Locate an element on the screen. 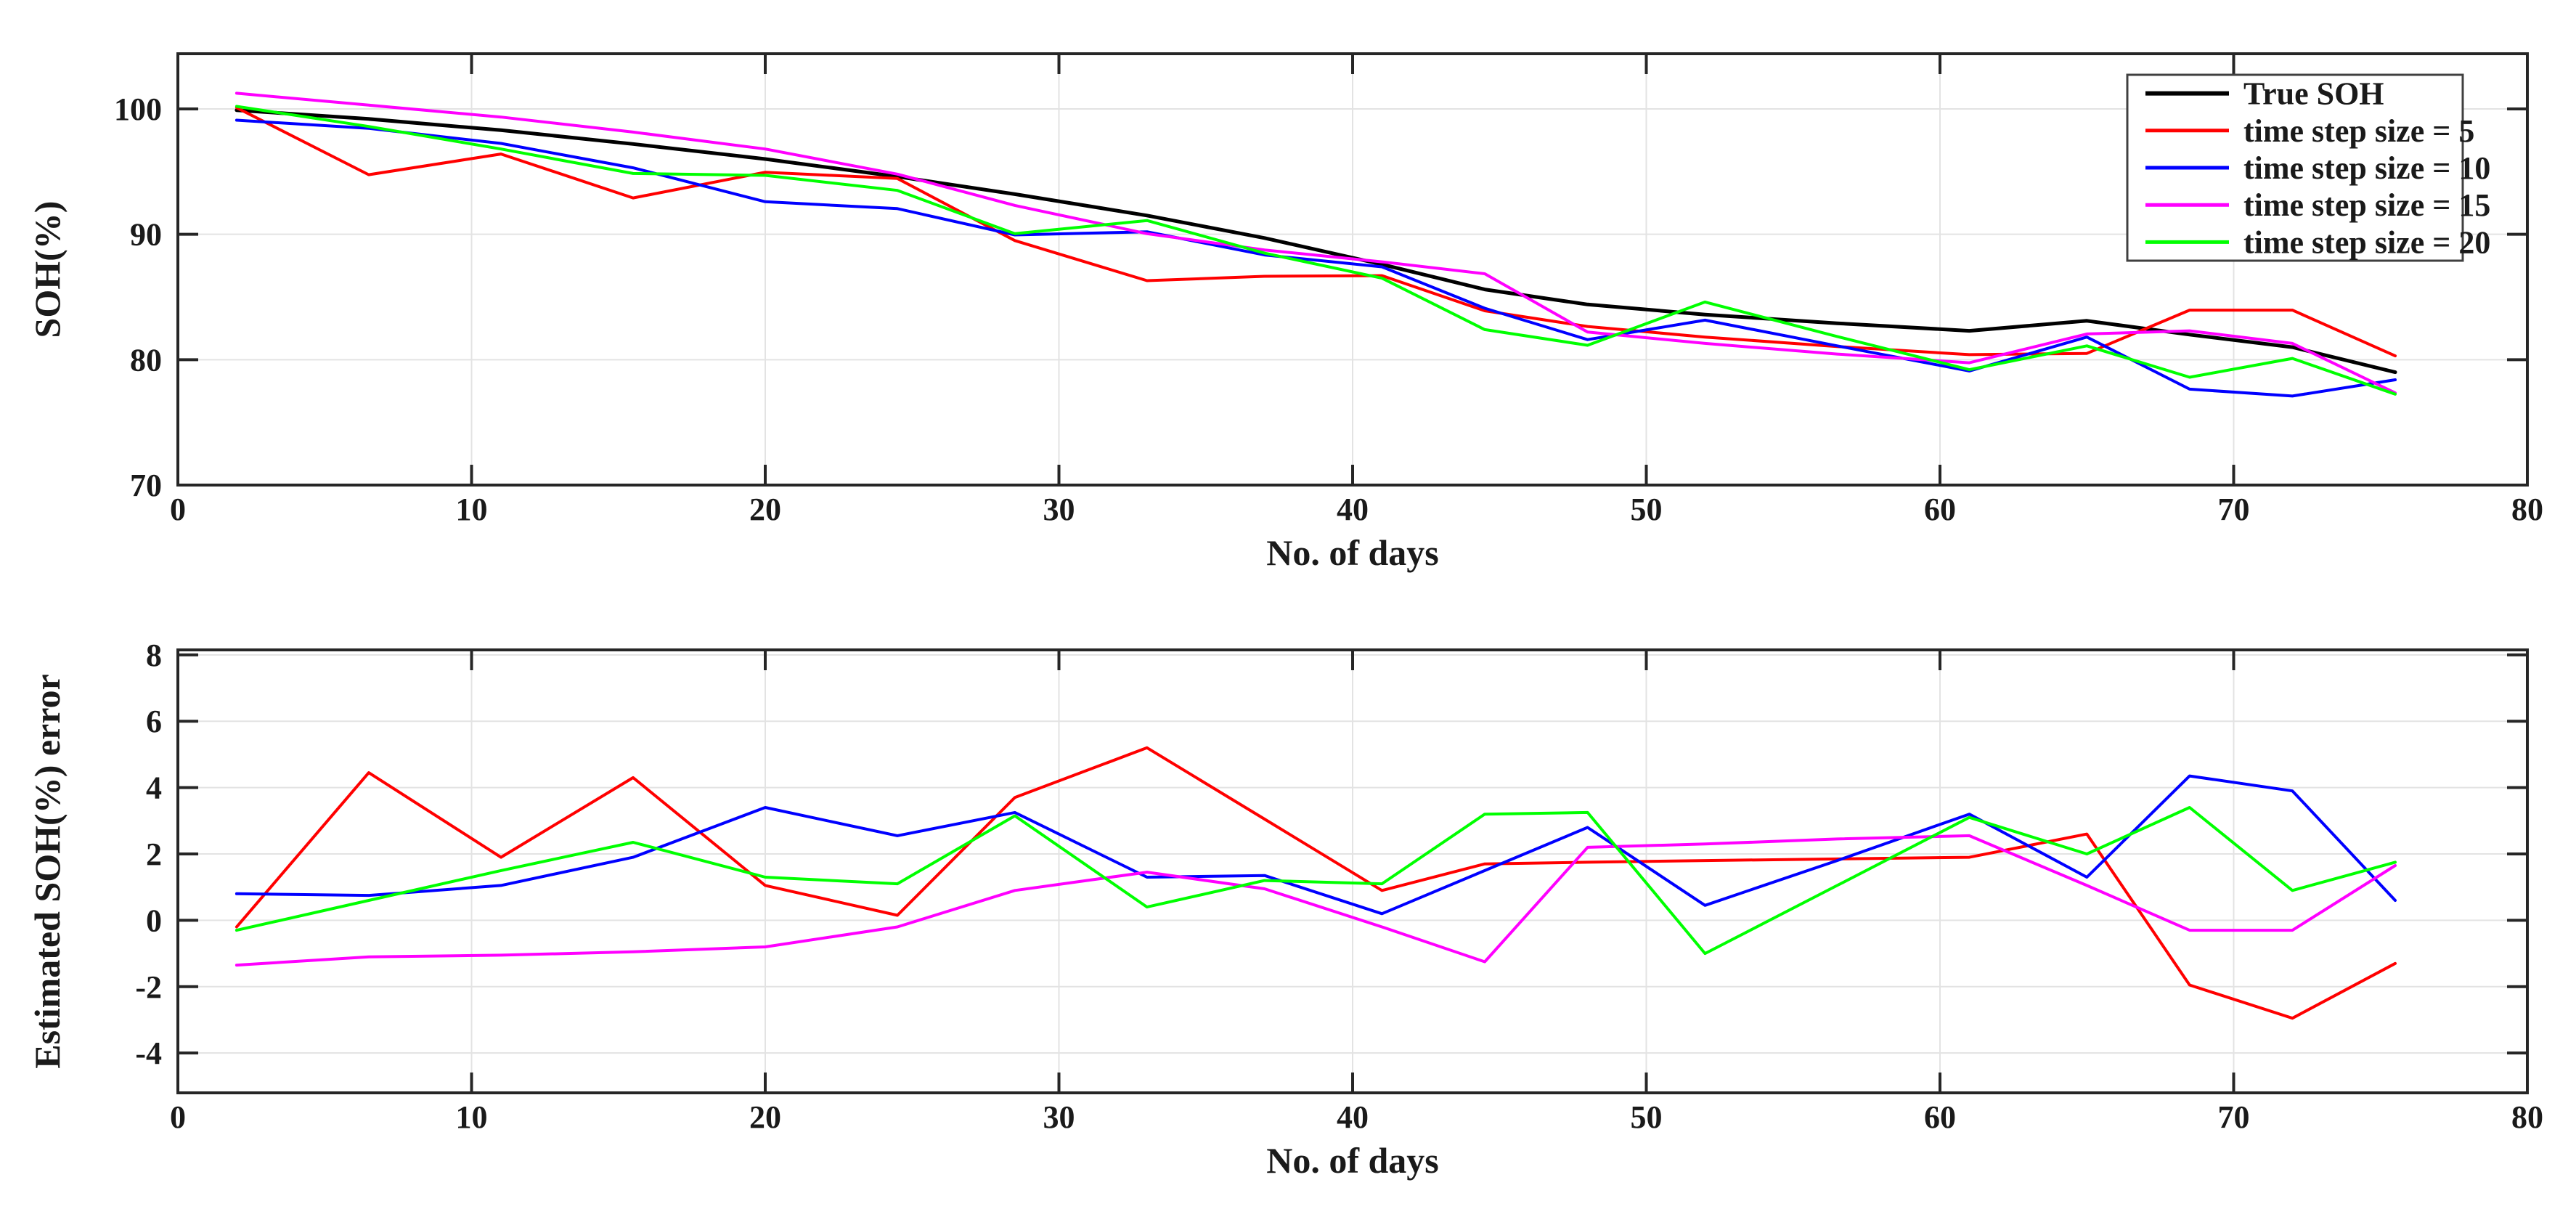  y-tick-label: 2 is located at coordinates (154, 854).